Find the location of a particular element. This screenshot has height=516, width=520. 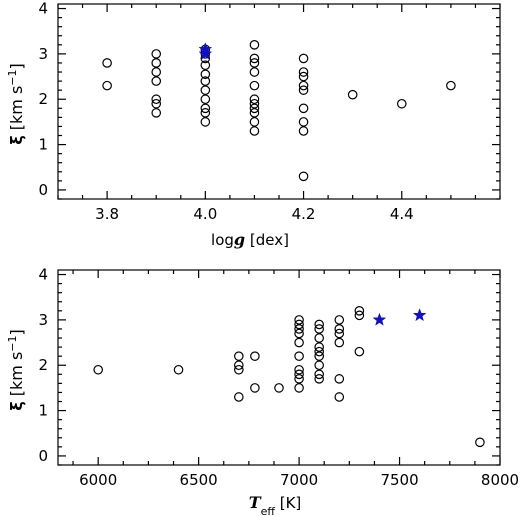

x-tick-label: 6000 is located at coordinates (98, 480).